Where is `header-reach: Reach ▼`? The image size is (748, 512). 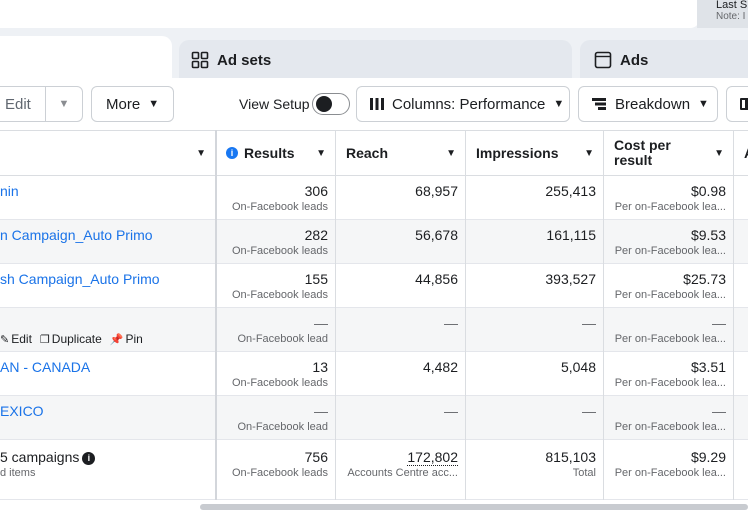
header-reach: Reach ▼ is located at coordinates (401, 153).